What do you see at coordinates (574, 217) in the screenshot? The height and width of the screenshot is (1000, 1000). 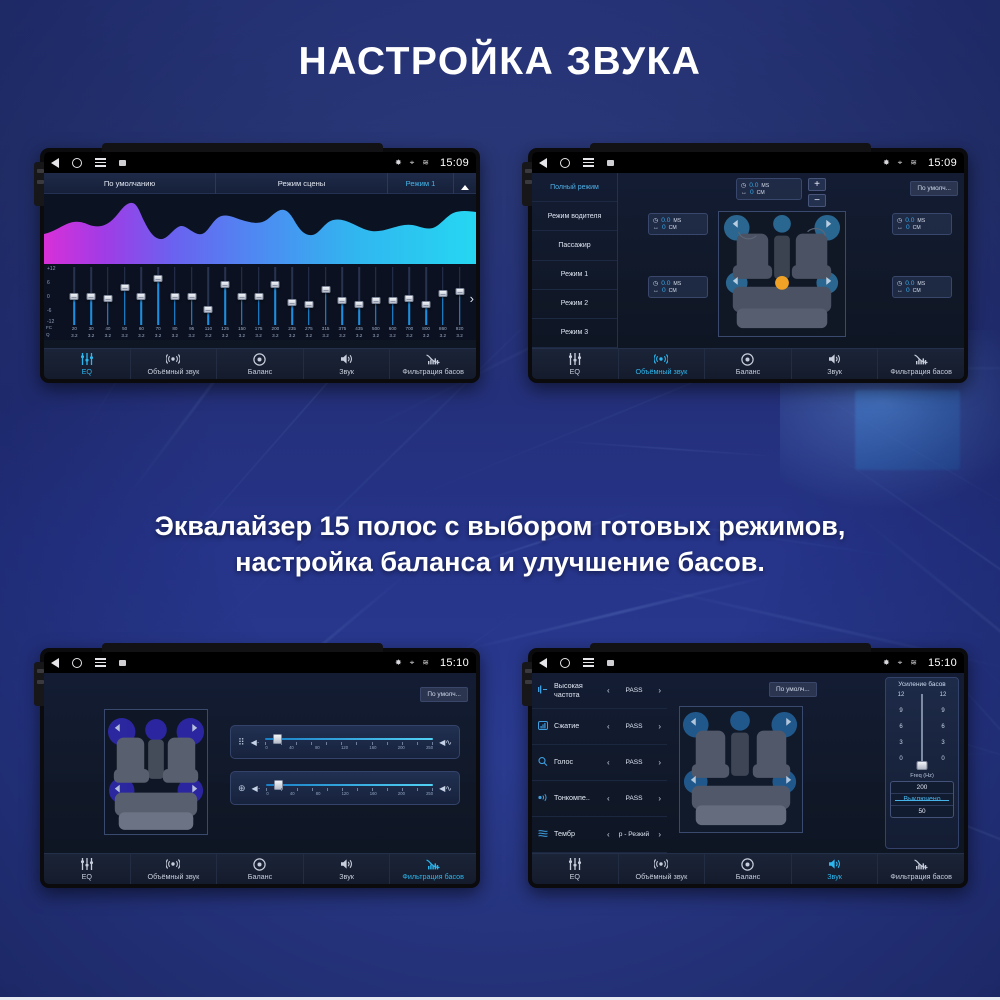 I see `surround-mode-item: Режим водителя` at bounding box center [574, 217].